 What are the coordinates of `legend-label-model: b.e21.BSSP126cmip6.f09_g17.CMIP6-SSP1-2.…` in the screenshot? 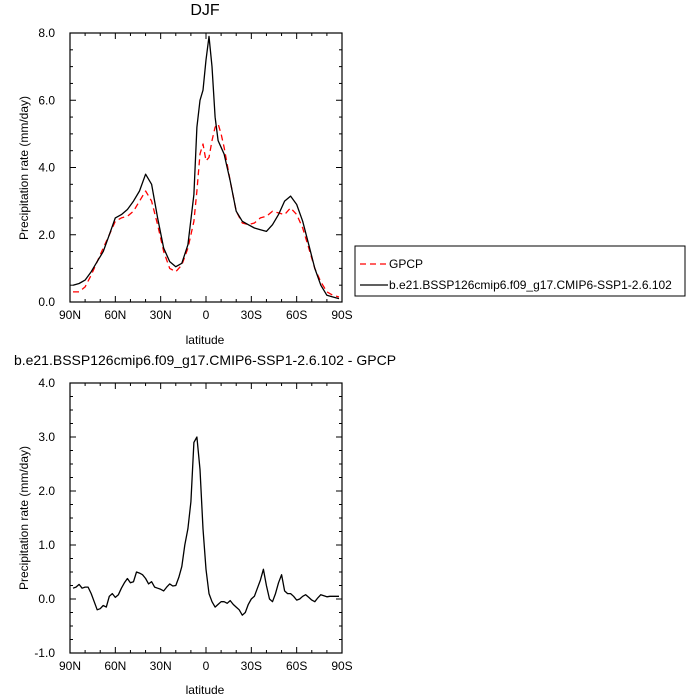 It's located at (530, 285).